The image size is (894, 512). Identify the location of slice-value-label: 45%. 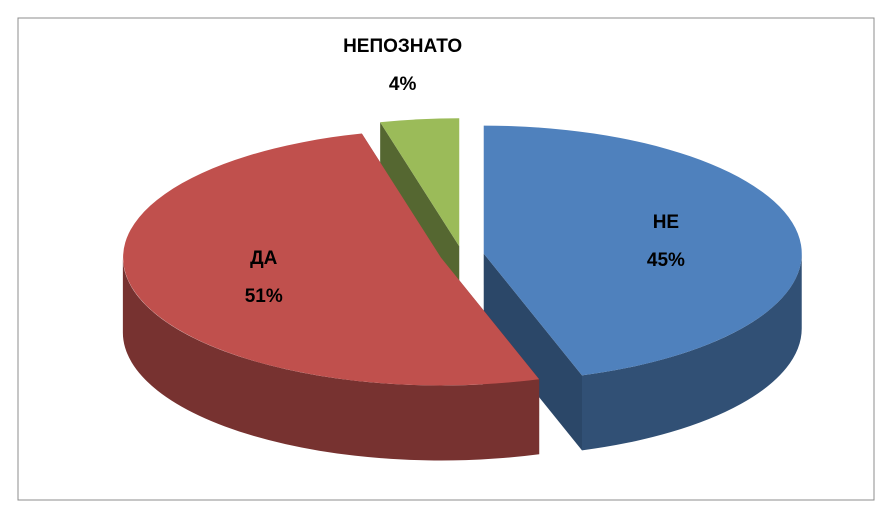
(666, 260).